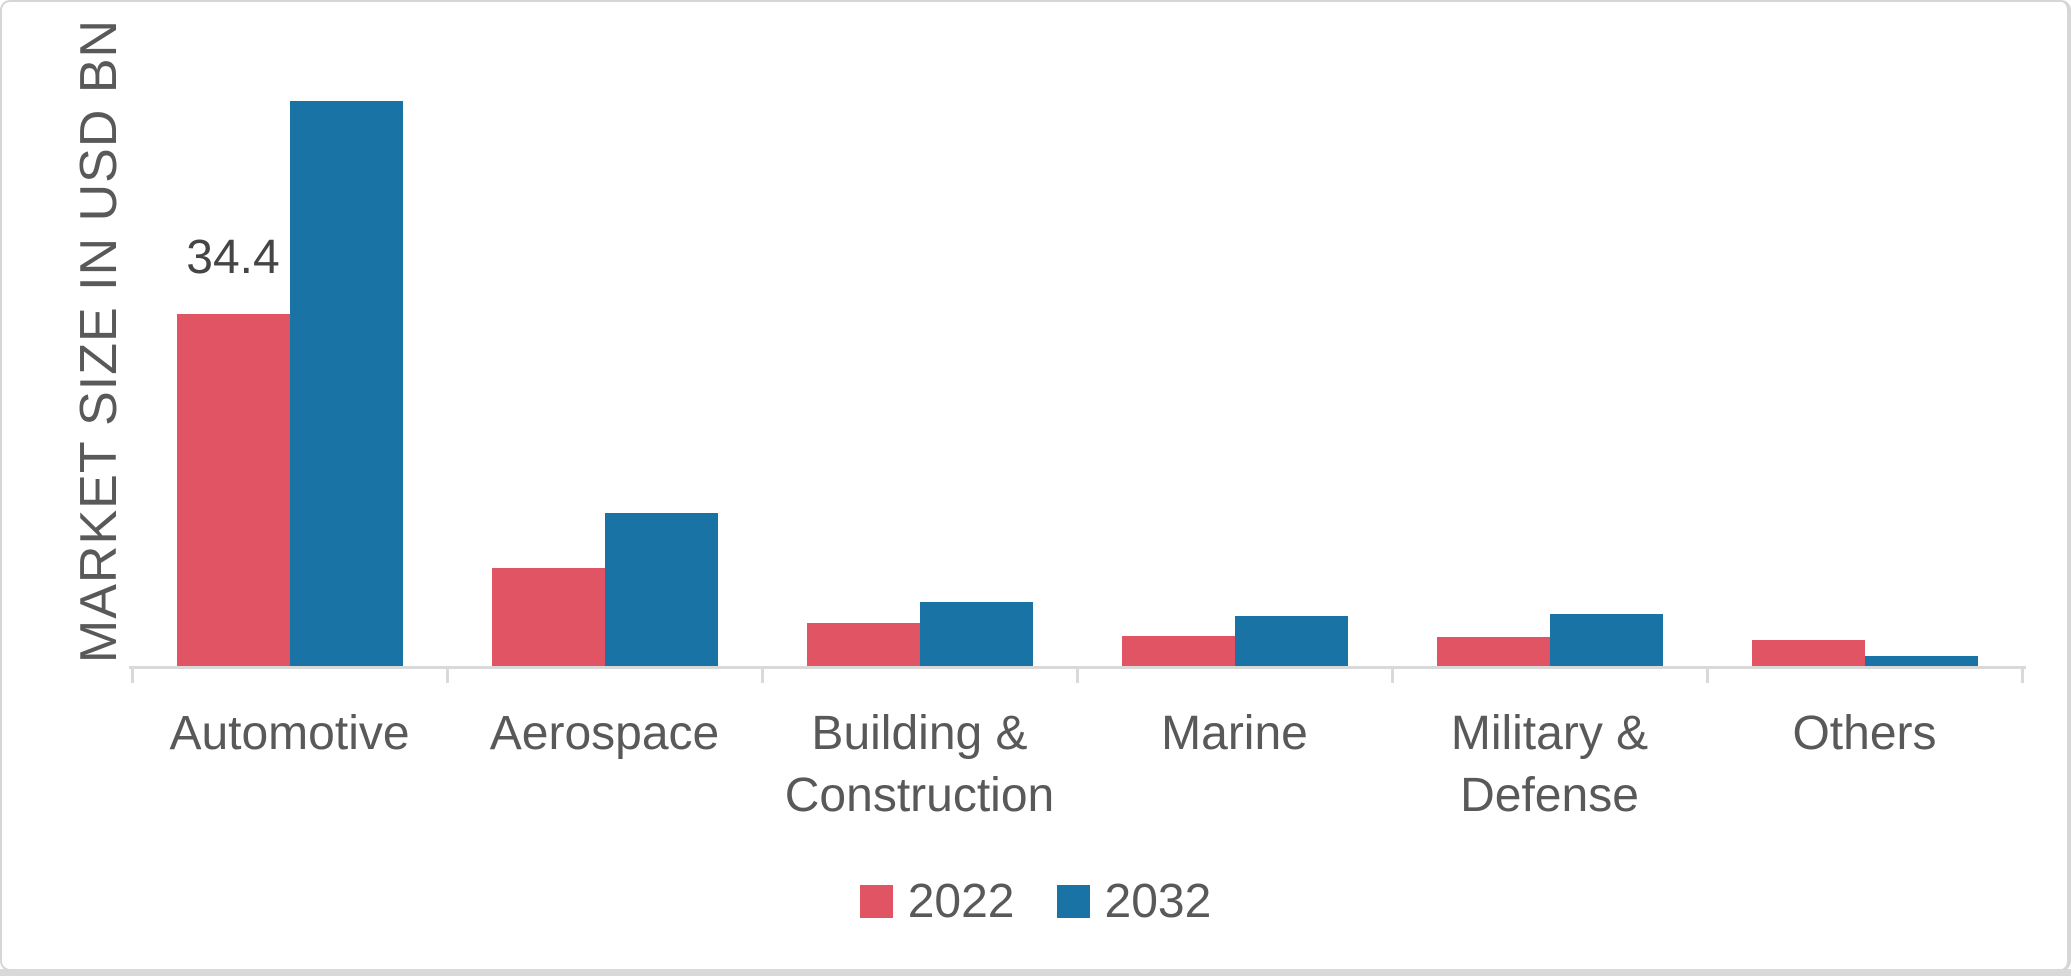 This screenshot has width=2071, height=976. What do you see at coordinates (976, 634) in the screenshot?
I see `bar-building-construction-2032` at bounding box center [976, 634].